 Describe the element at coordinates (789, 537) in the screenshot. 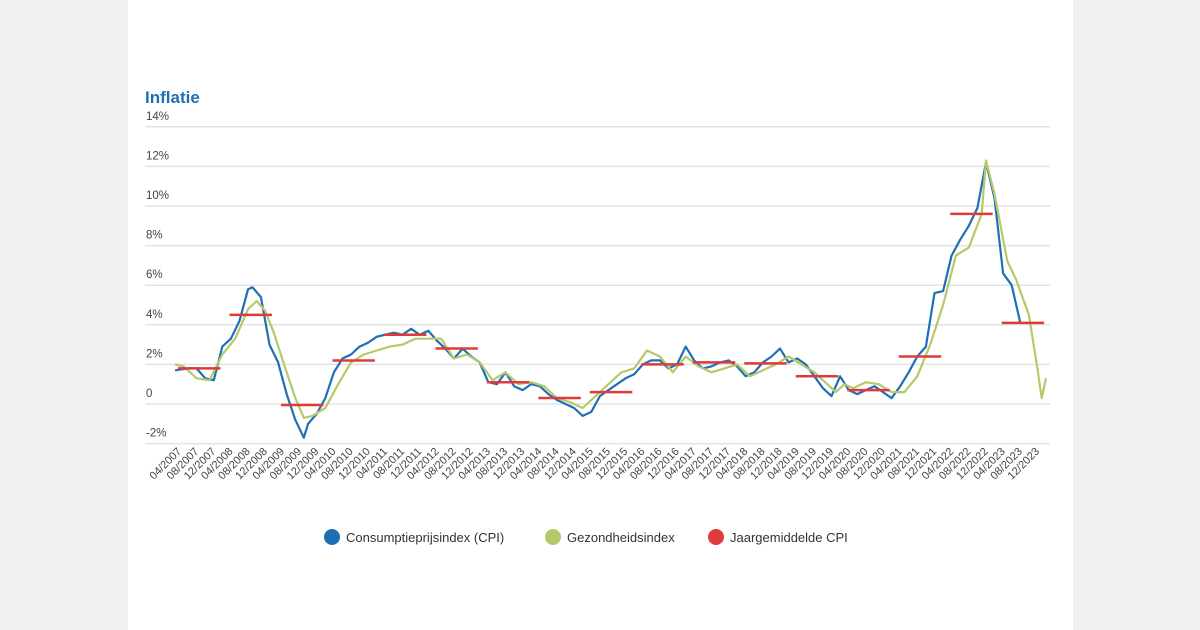

I see `legend-label: Jaargemiddelde CPI` at that location.